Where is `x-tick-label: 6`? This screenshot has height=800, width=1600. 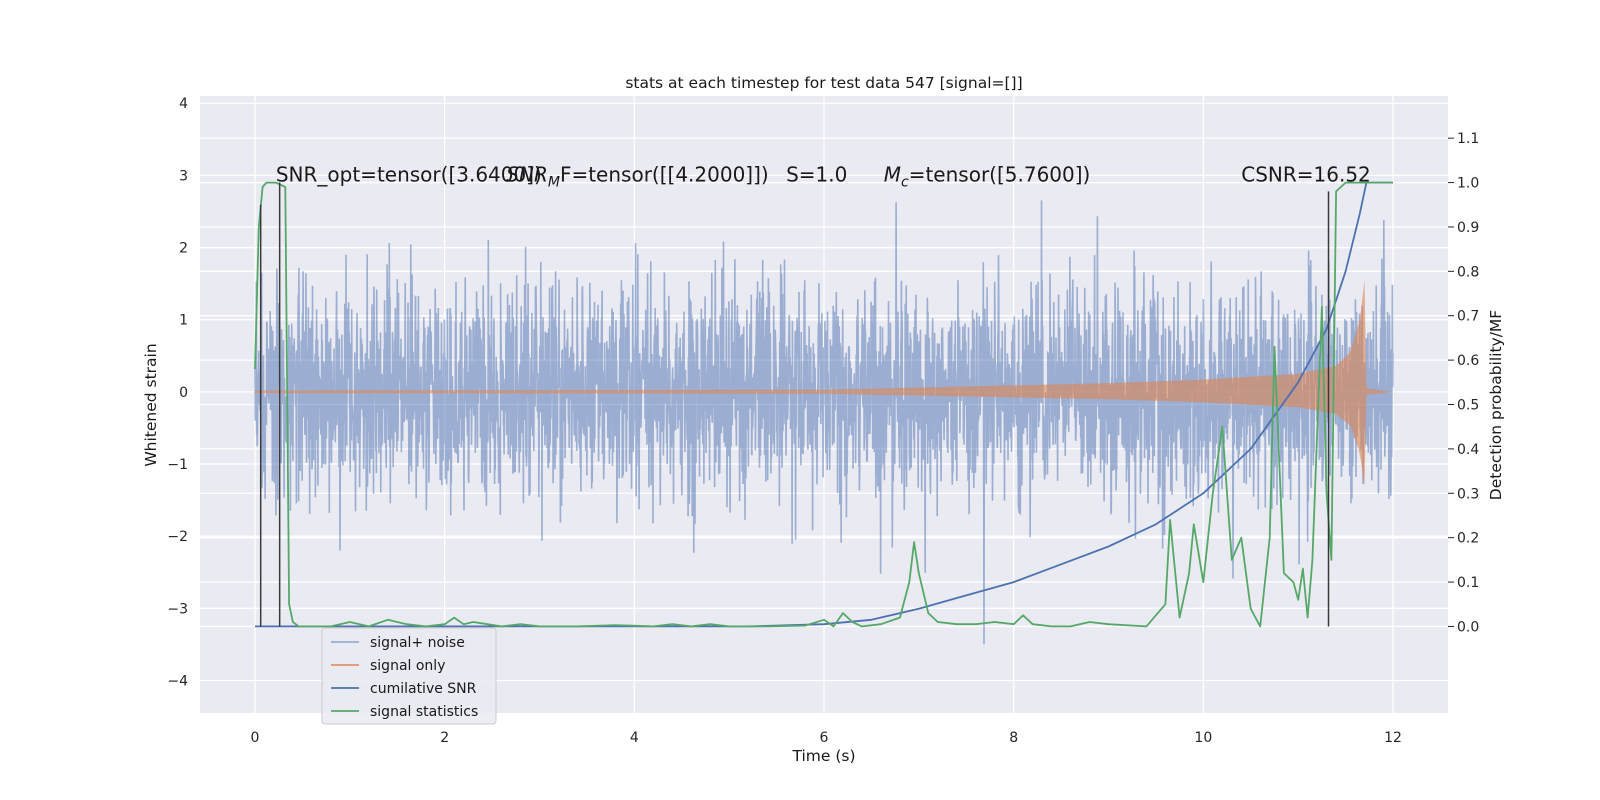
x-tick-label: 6 is located at coordinates (824, 738).